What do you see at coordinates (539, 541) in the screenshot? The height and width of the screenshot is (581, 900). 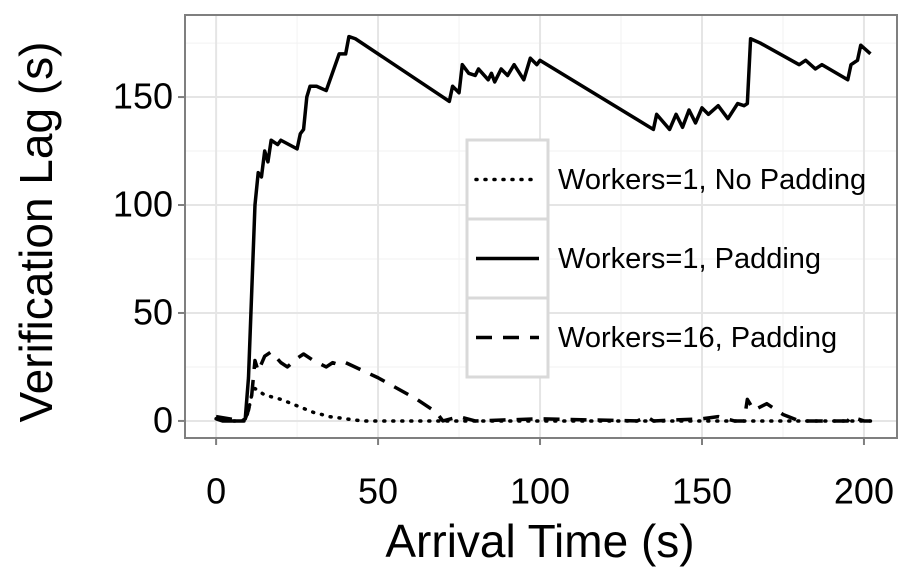 I see `x-axis-title: Arrival Time (s)` at bounding box center [539, 541].